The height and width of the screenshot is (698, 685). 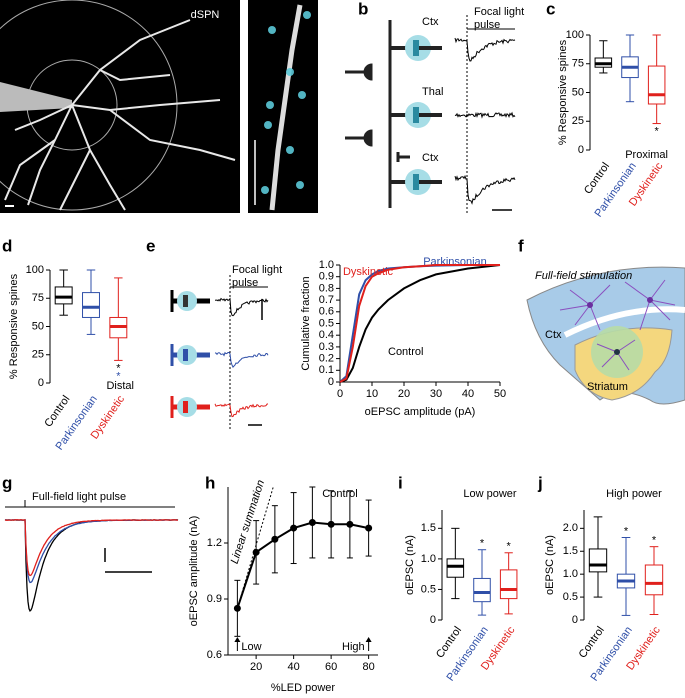 I want to click on y-tick-label: 0.9, so click(x=326, y=277).